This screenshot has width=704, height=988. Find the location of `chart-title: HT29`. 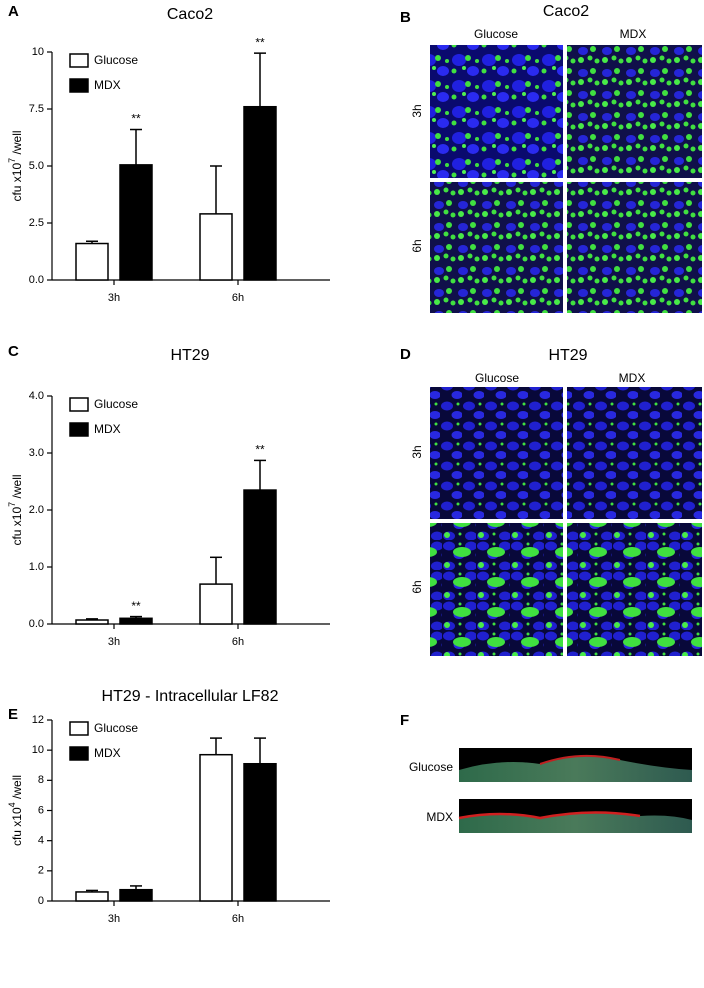

chart-title: HT29 is located at coordinates (189, 355).